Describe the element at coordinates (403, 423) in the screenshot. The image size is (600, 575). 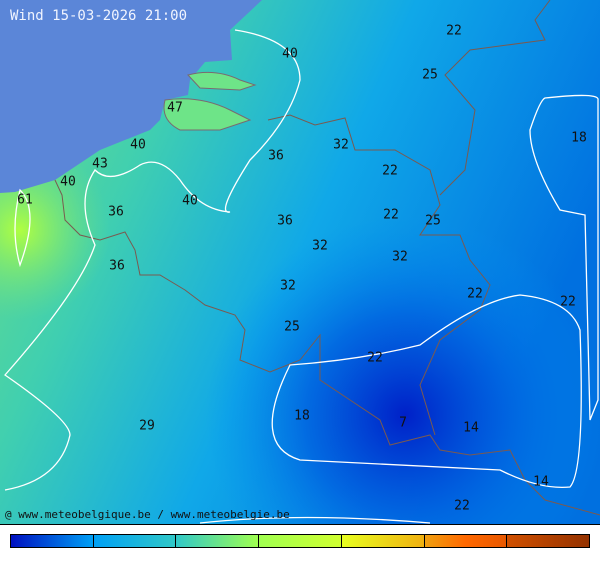
I see `wind-speed-label: 7` at that location.